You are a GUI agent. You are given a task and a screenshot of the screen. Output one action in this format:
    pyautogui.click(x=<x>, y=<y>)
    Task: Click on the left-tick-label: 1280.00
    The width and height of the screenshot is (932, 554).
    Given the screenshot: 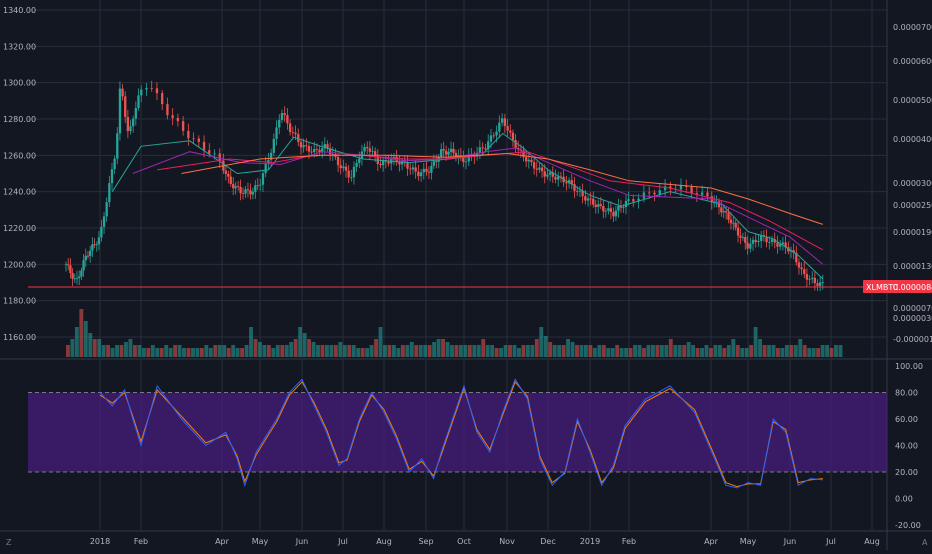 What is the action you would take?
    pyautogui.click(x=19, y=119)
    